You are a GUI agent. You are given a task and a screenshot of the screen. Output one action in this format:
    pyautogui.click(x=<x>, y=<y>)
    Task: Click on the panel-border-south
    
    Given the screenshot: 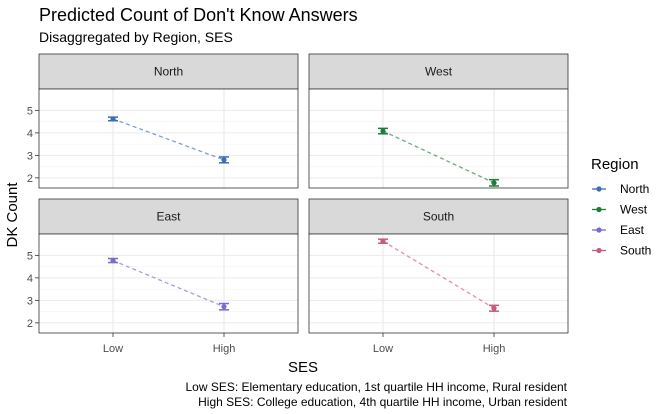 What is the action you would take?
    pyautogui.click(x=438, y=283)
    